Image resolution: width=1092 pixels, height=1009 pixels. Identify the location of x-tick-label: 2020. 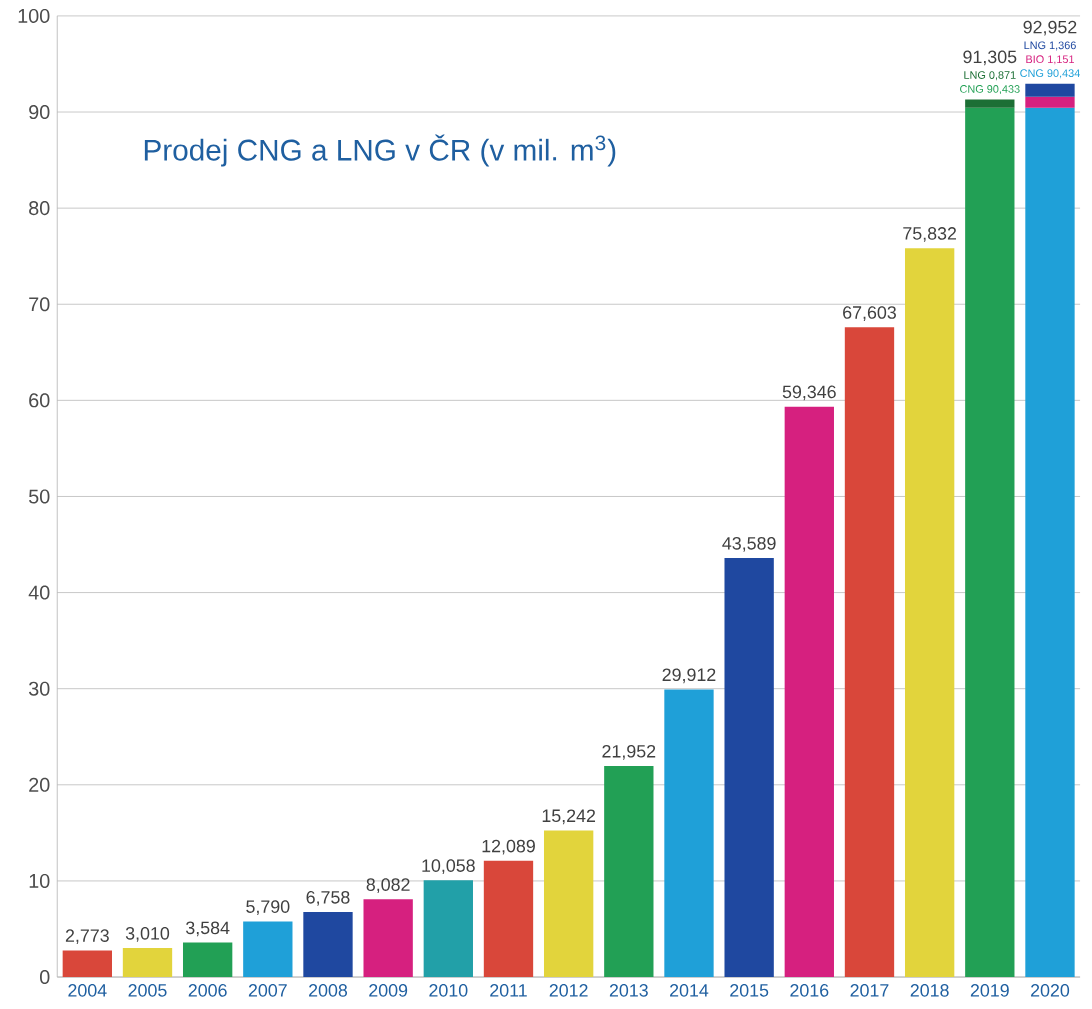
(1050, 990).